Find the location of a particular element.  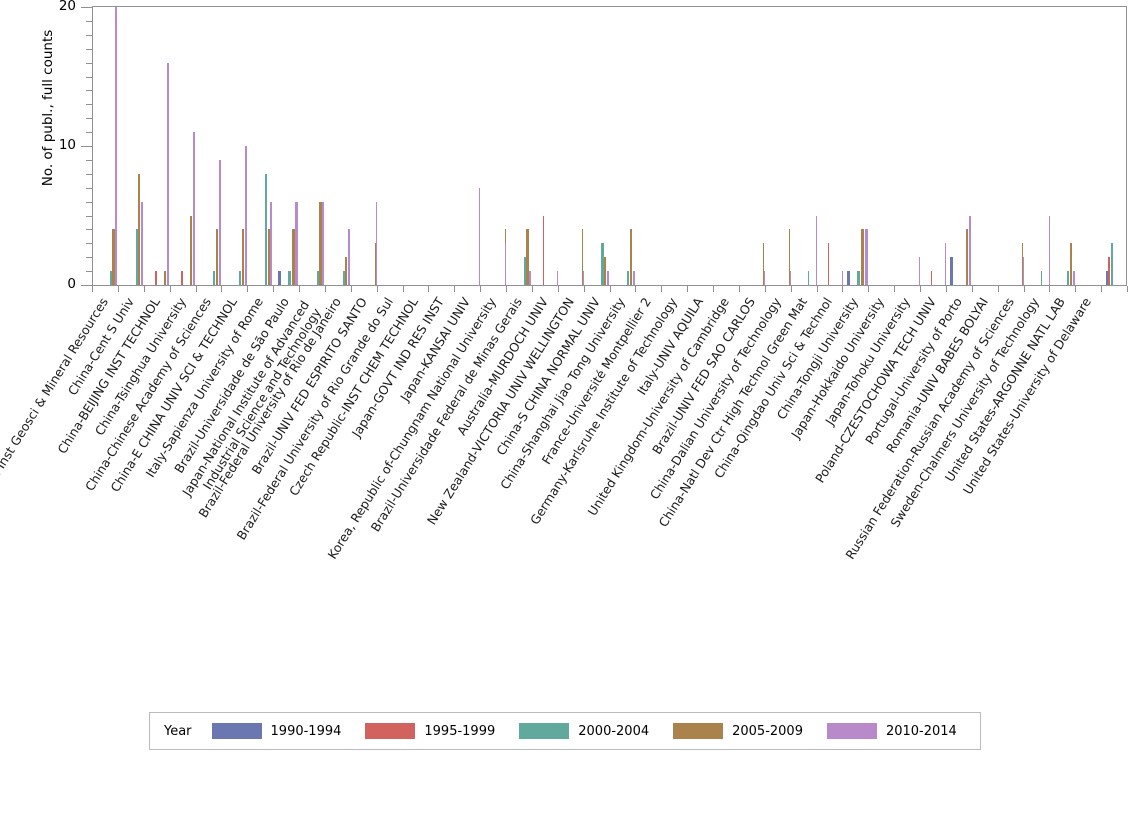

legend-item-label: 2000-2004 is located at coordinates (613, 731).